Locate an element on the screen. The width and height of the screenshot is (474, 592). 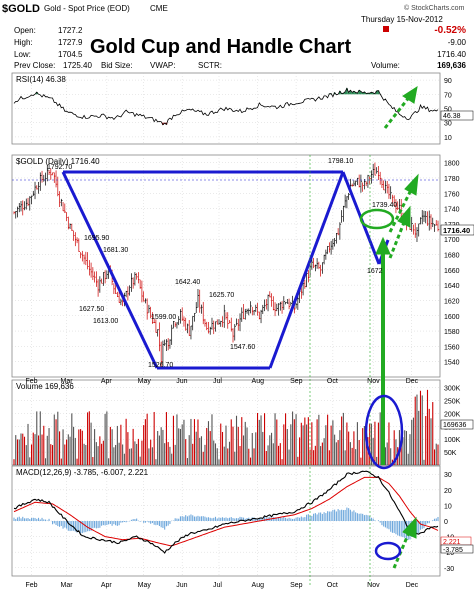
macd-arrow-line is located at coordinates (402, 549).